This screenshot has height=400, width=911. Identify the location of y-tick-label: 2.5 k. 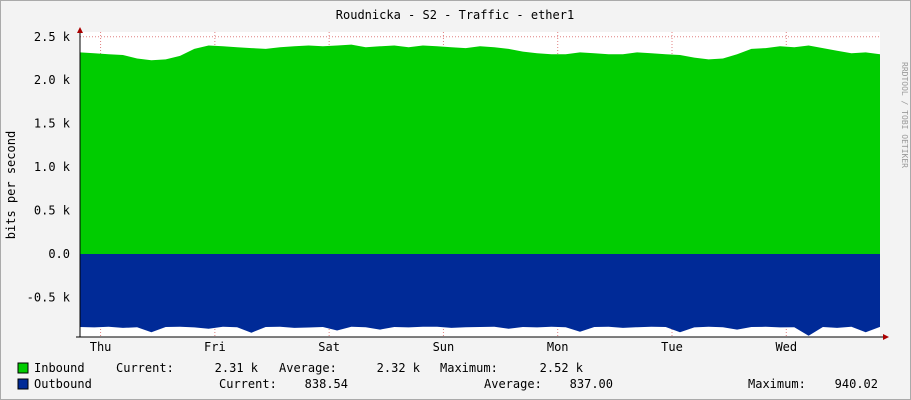
(52, 37).